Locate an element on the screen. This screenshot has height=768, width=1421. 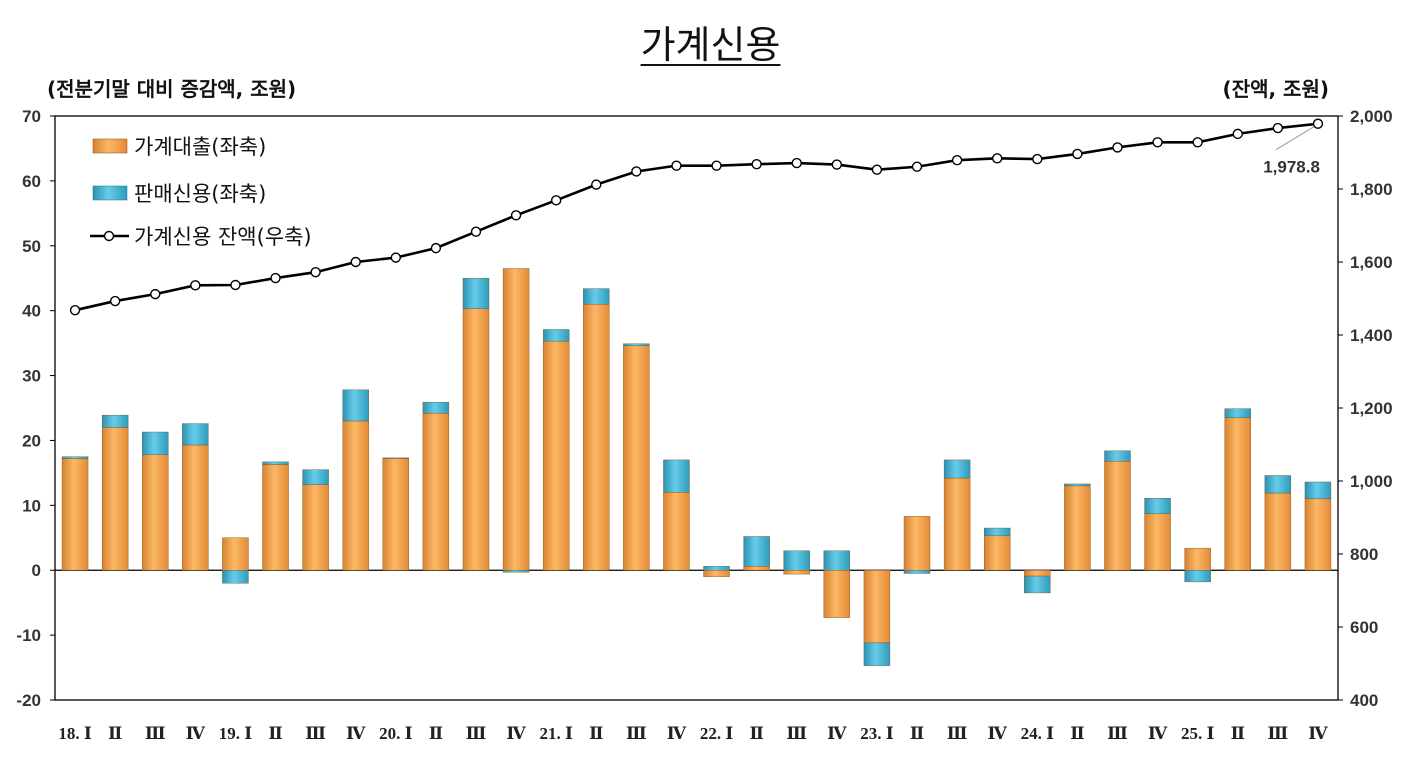
legend-label-sales-credit: 판매신용(좌축) is located at coordinates (200, 194).